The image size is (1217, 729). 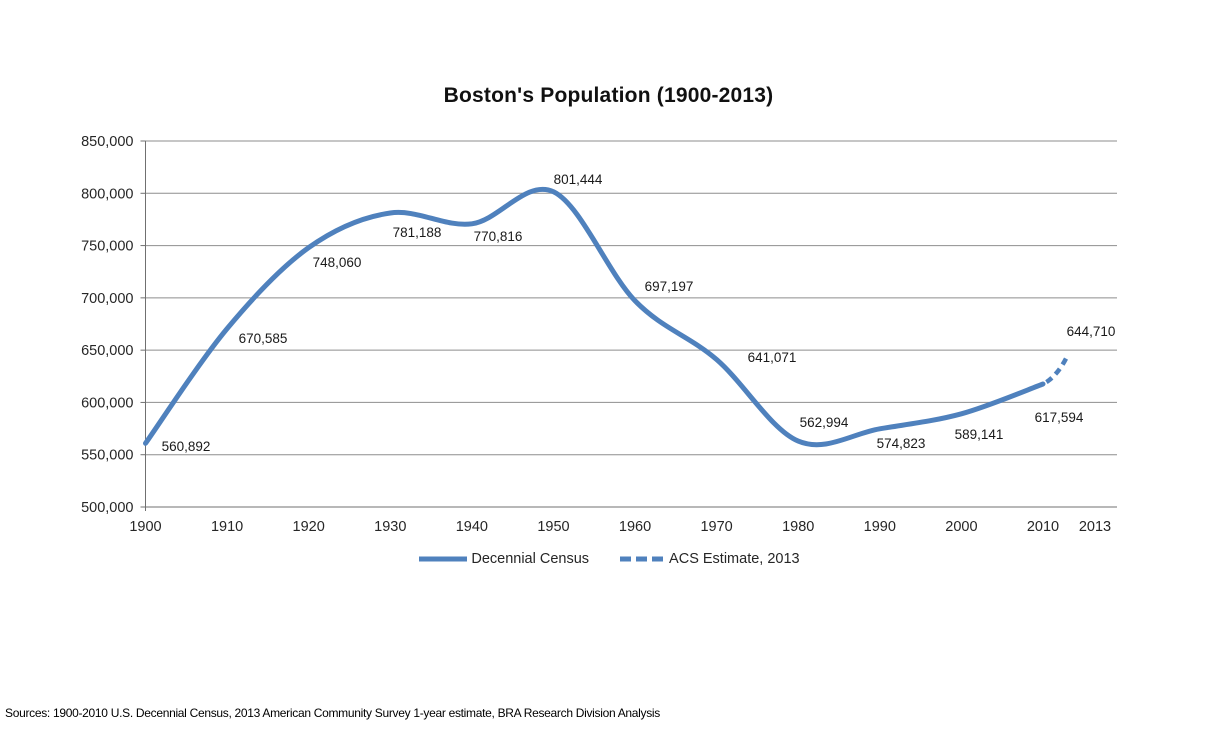 What do you see at coordinates (443, 559) in the screenshot?
I see `solid-line-swatch-icon` at bounding box center [443, 559].